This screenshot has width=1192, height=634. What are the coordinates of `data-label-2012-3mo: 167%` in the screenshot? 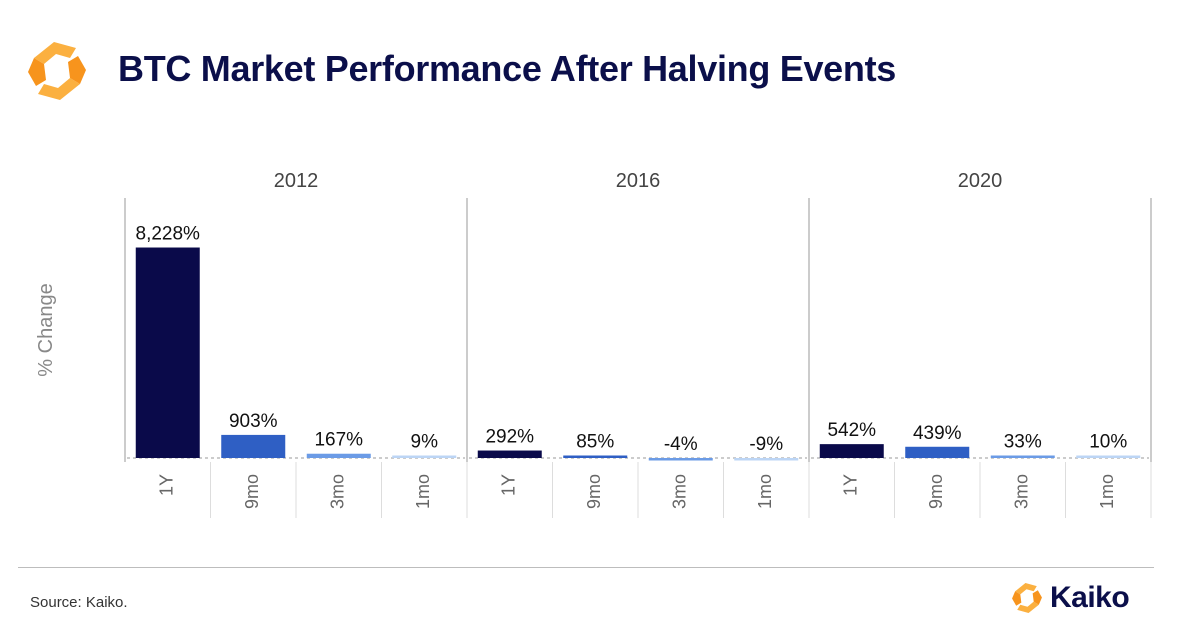 It's located at (338, 440).